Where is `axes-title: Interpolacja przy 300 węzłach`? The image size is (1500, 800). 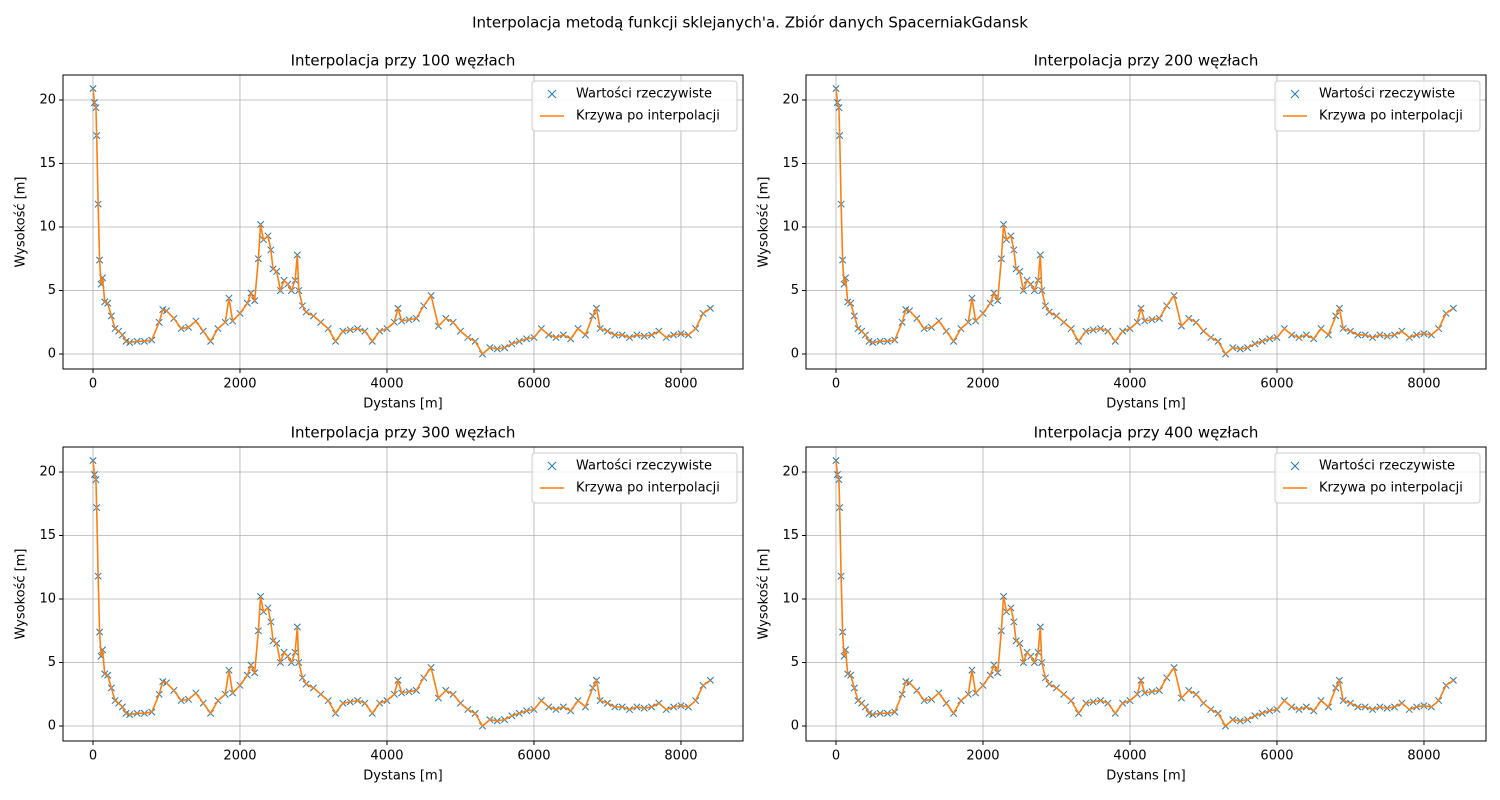 axes-title: Interpolacja przy 300 węzłach is located at coordinates (403, 433).